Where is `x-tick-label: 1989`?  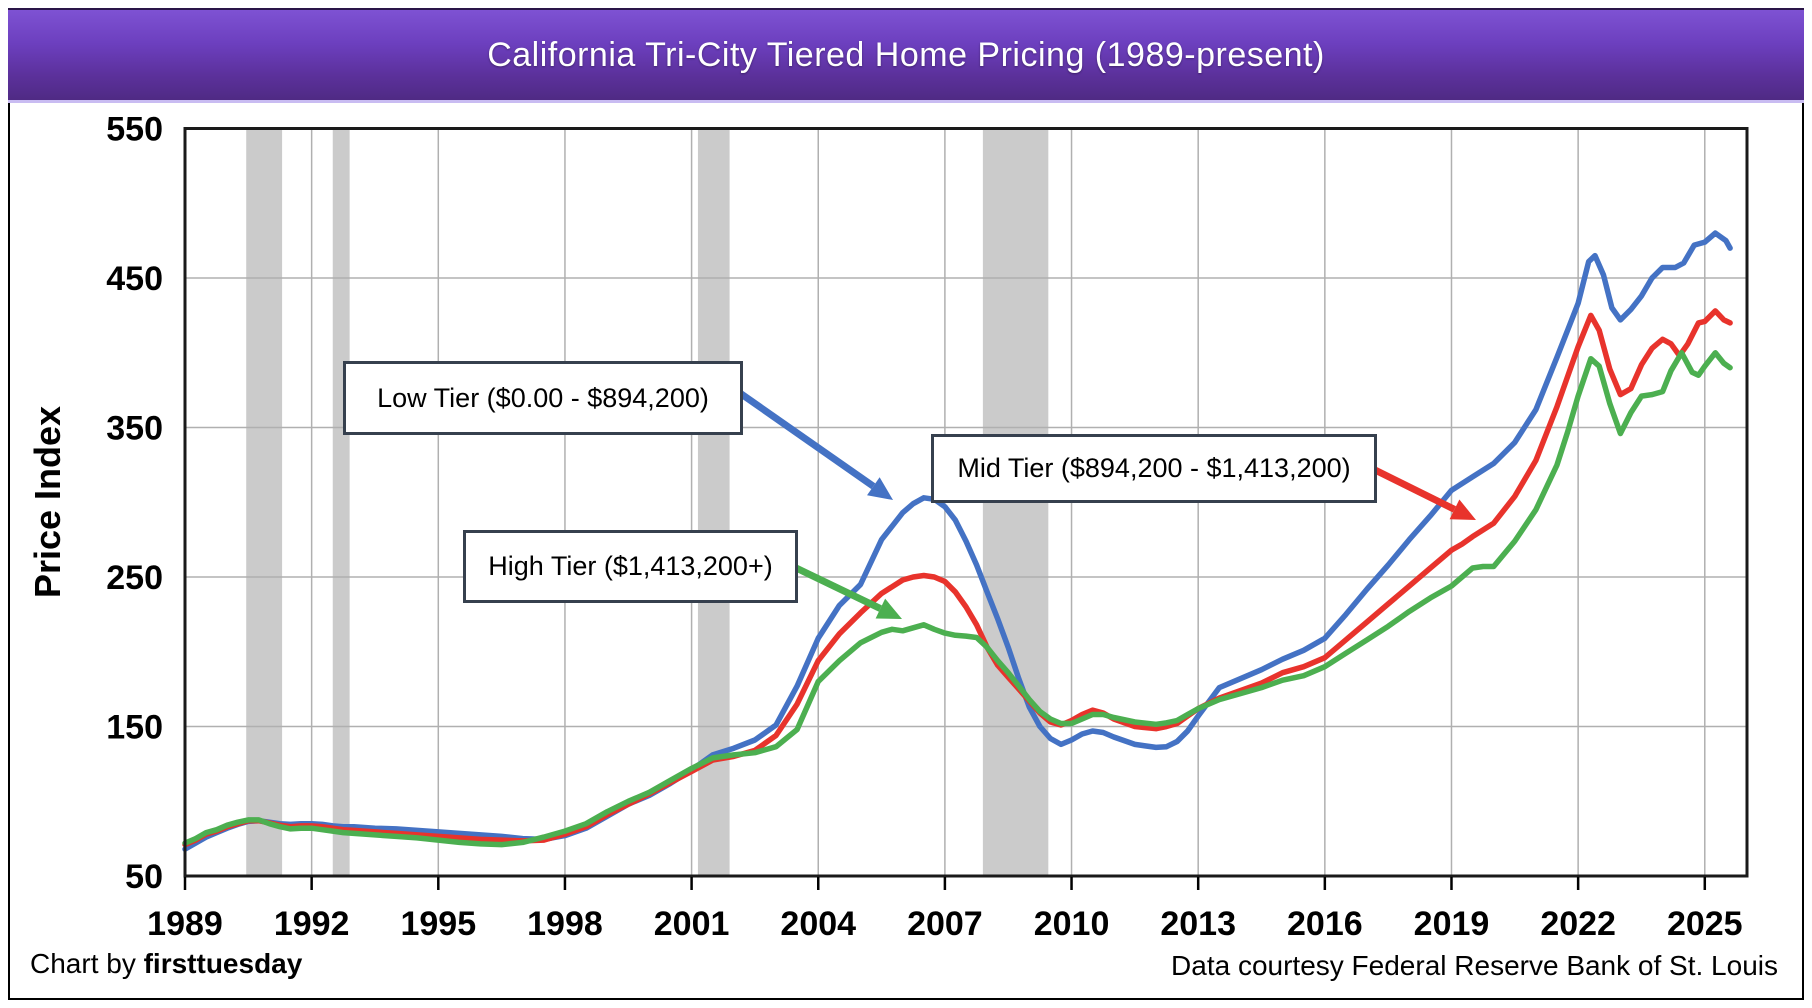 x-tick-label: 1989 is located at coordinates (185, 924).